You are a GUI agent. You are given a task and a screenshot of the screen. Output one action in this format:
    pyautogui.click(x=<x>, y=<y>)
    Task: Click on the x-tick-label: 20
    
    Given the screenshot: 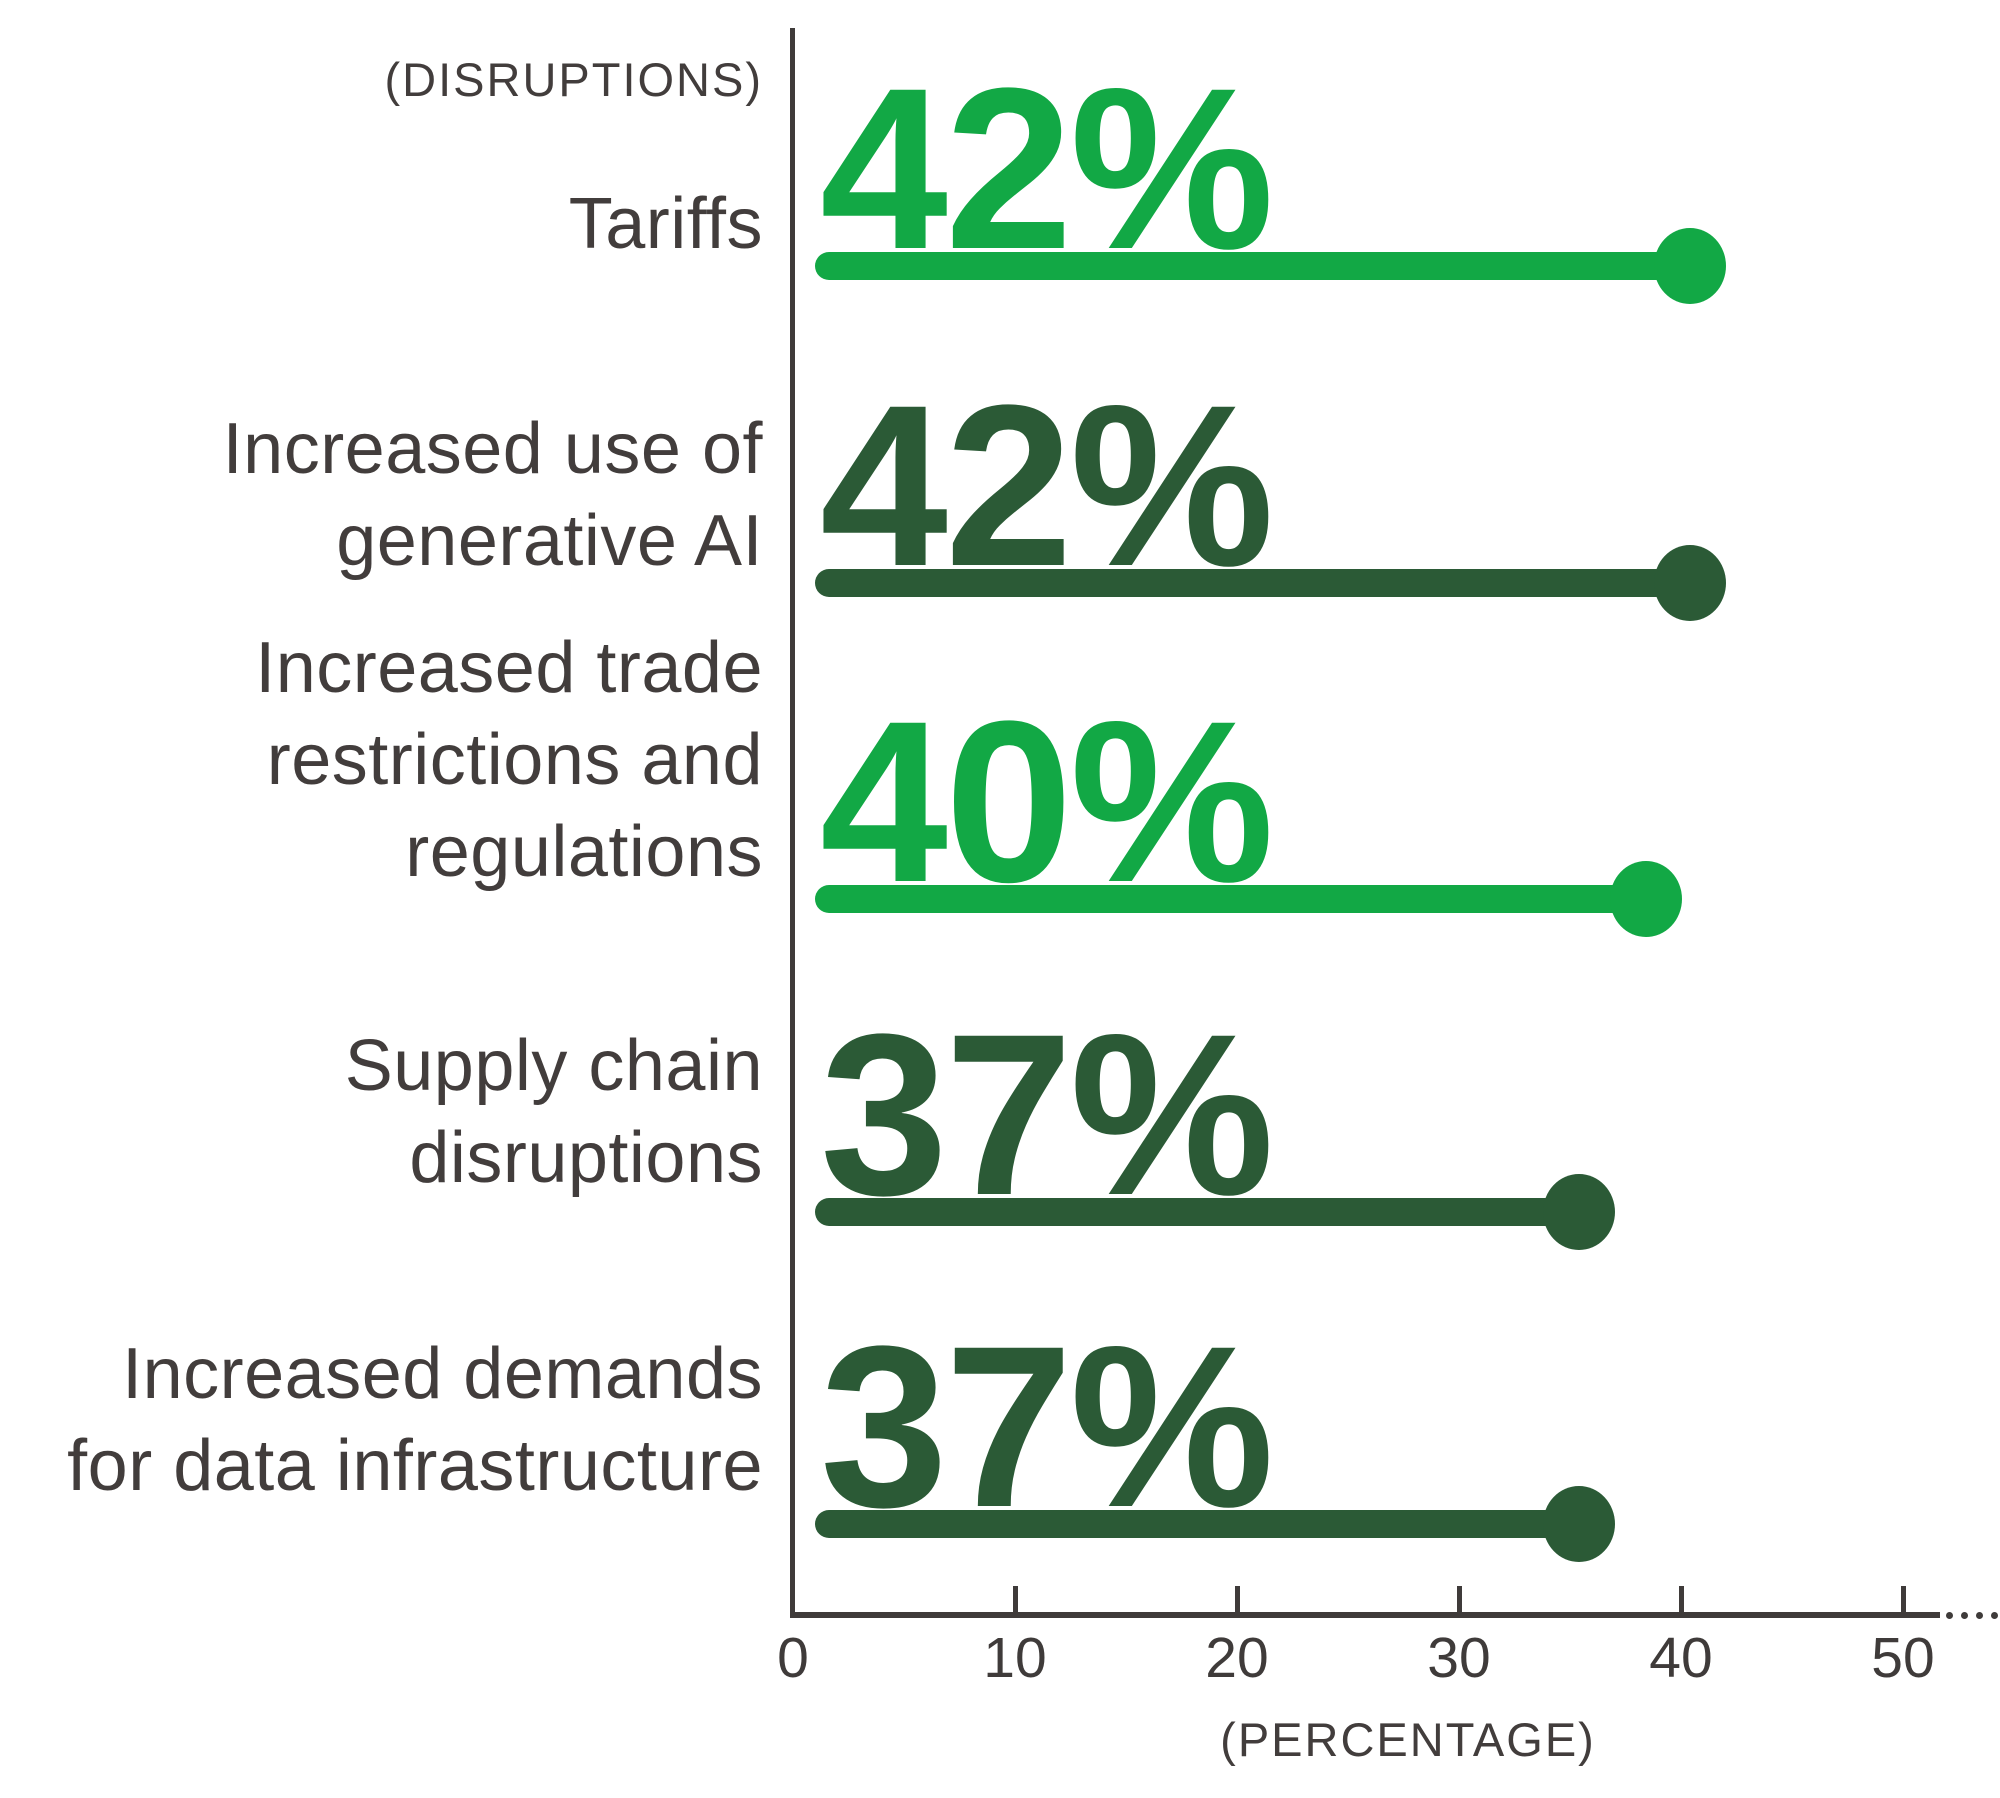 What is the action you would take?
    pyautogui.click(x=1237, y=1658)
    